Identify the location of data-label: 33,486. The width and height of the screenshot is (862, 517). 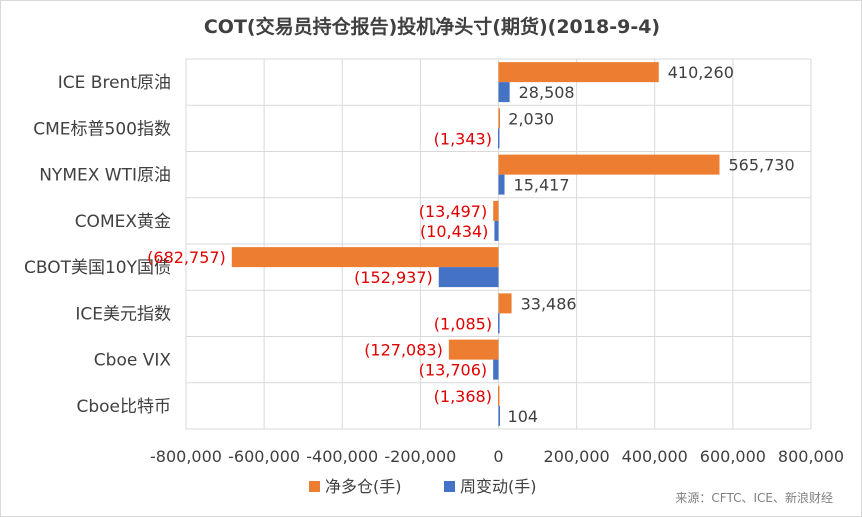
(549, 303).